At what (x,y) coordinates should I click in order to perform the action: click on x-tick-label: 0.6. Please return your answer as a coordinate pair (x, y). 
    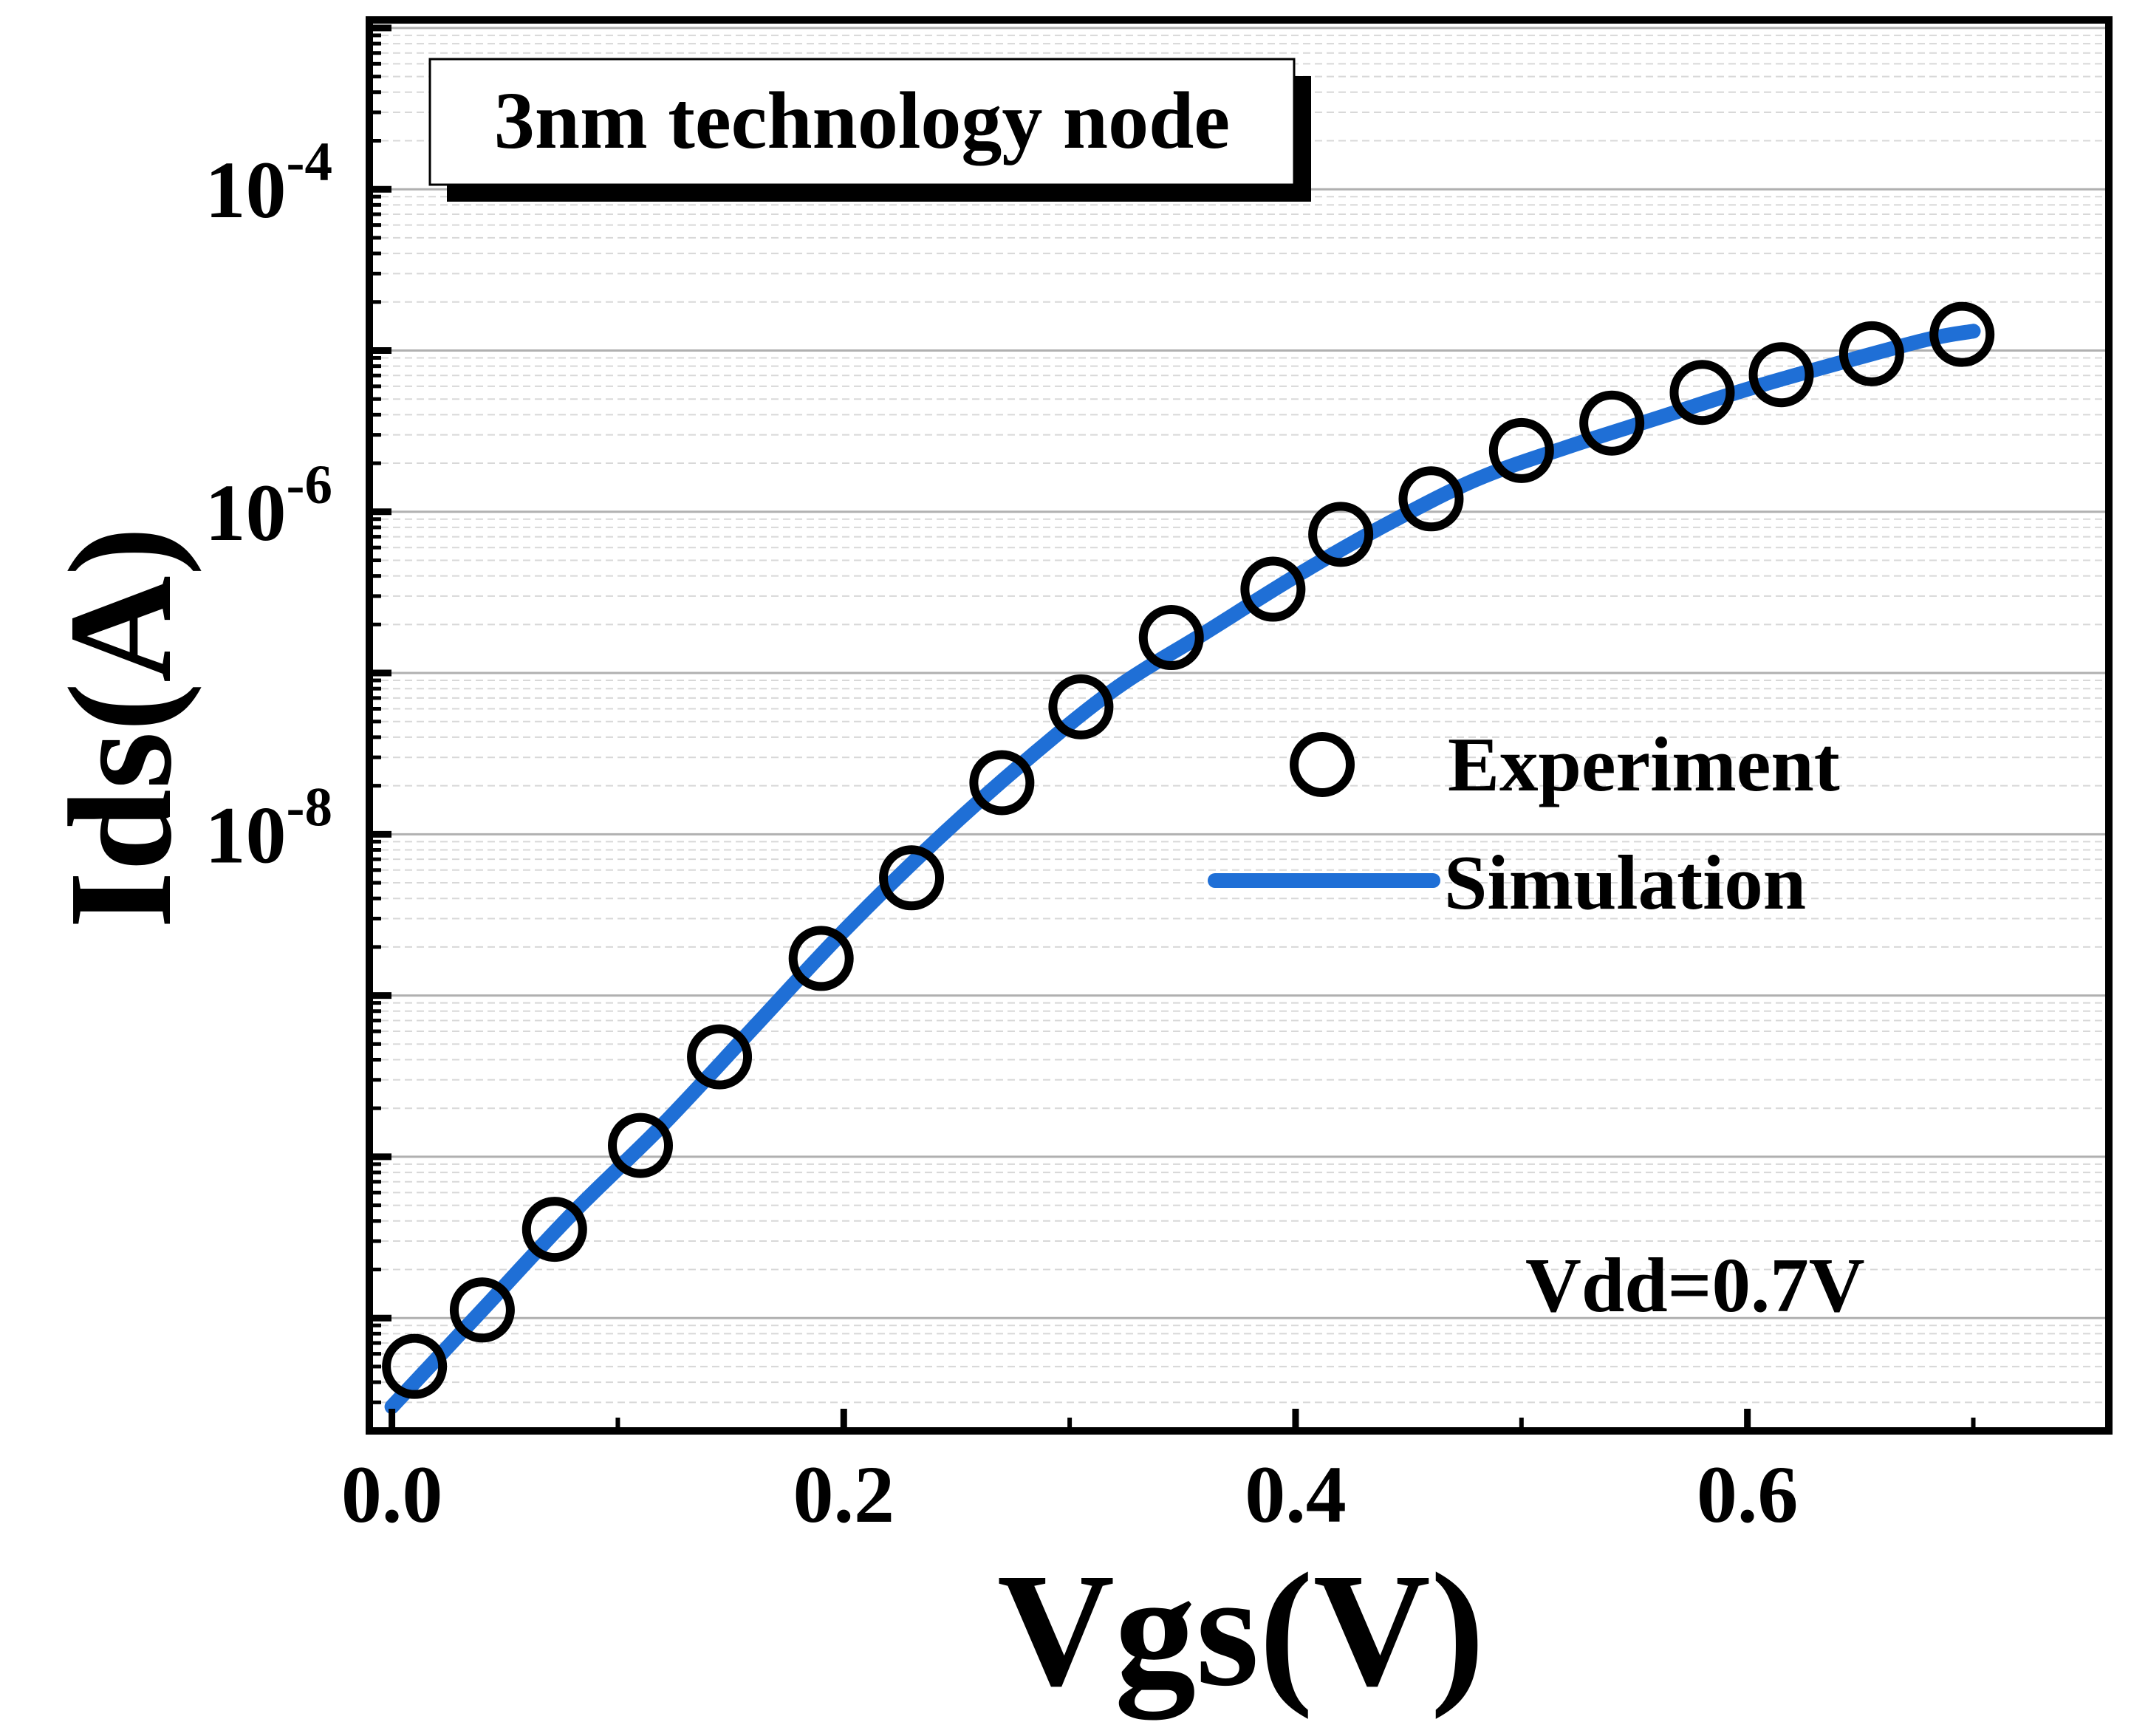
    Looking at the image, I should click on (1748, 1494).